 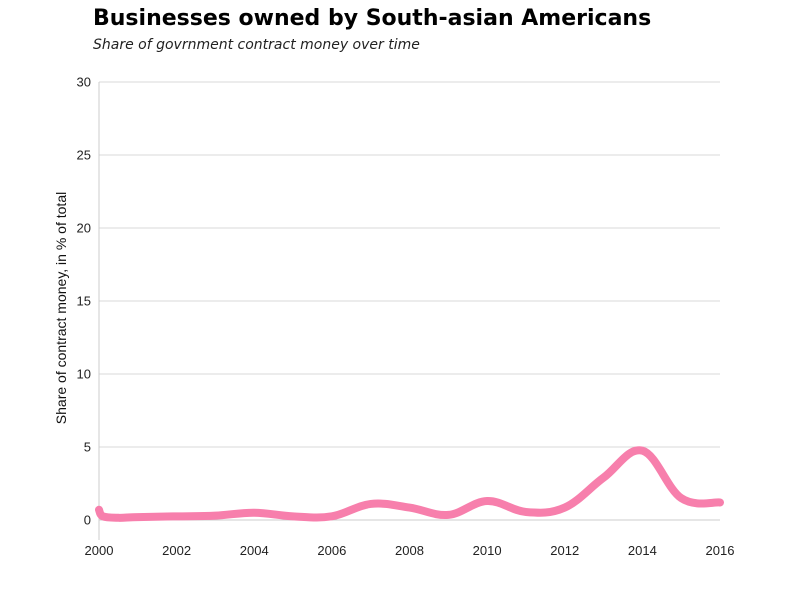 I want to click on x-tick-label: 2000, so click(x=99, y=550).